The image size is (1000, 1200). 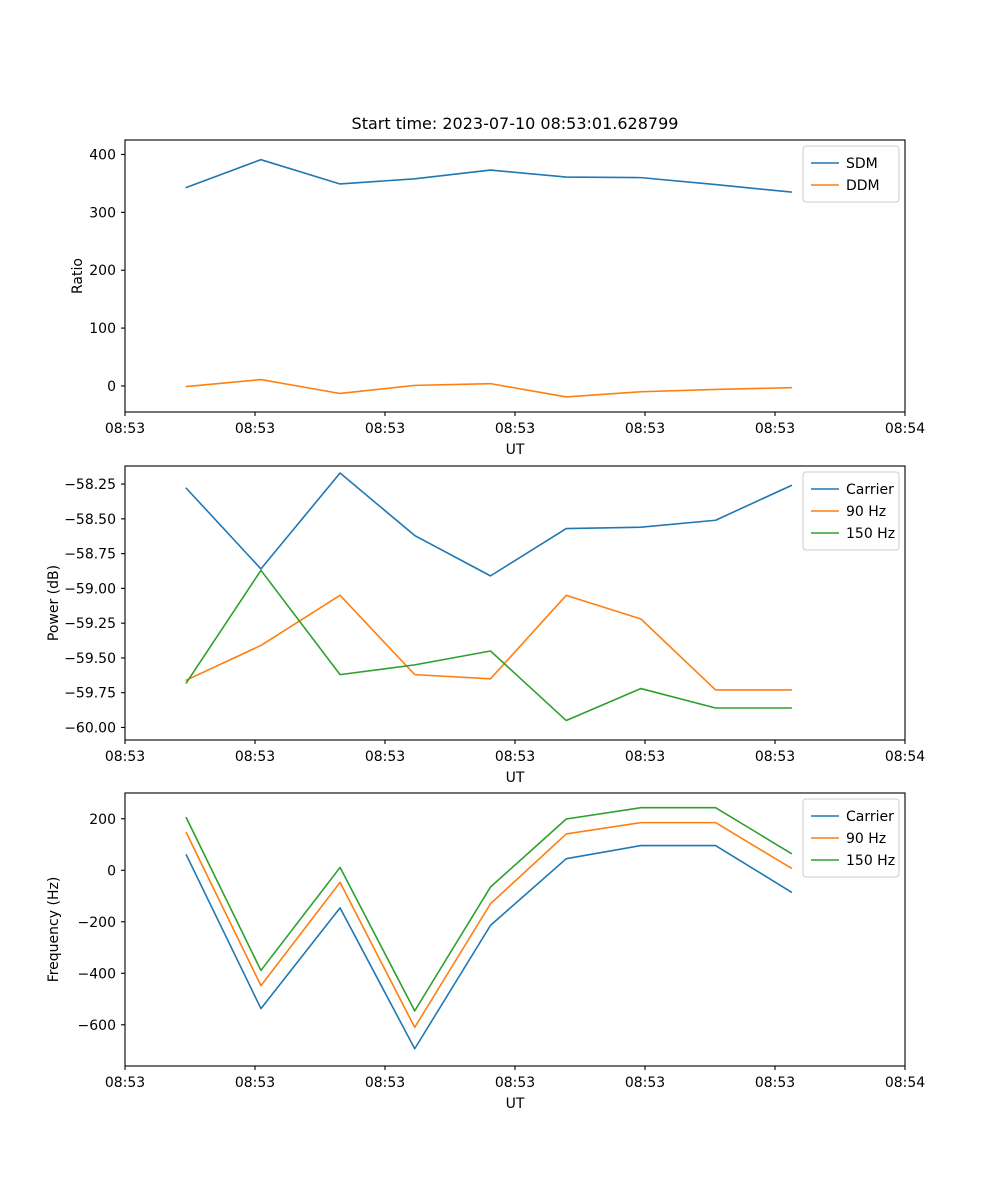 I want to click on series-line-power-plot-150-hz, so click(x=489, y=645).